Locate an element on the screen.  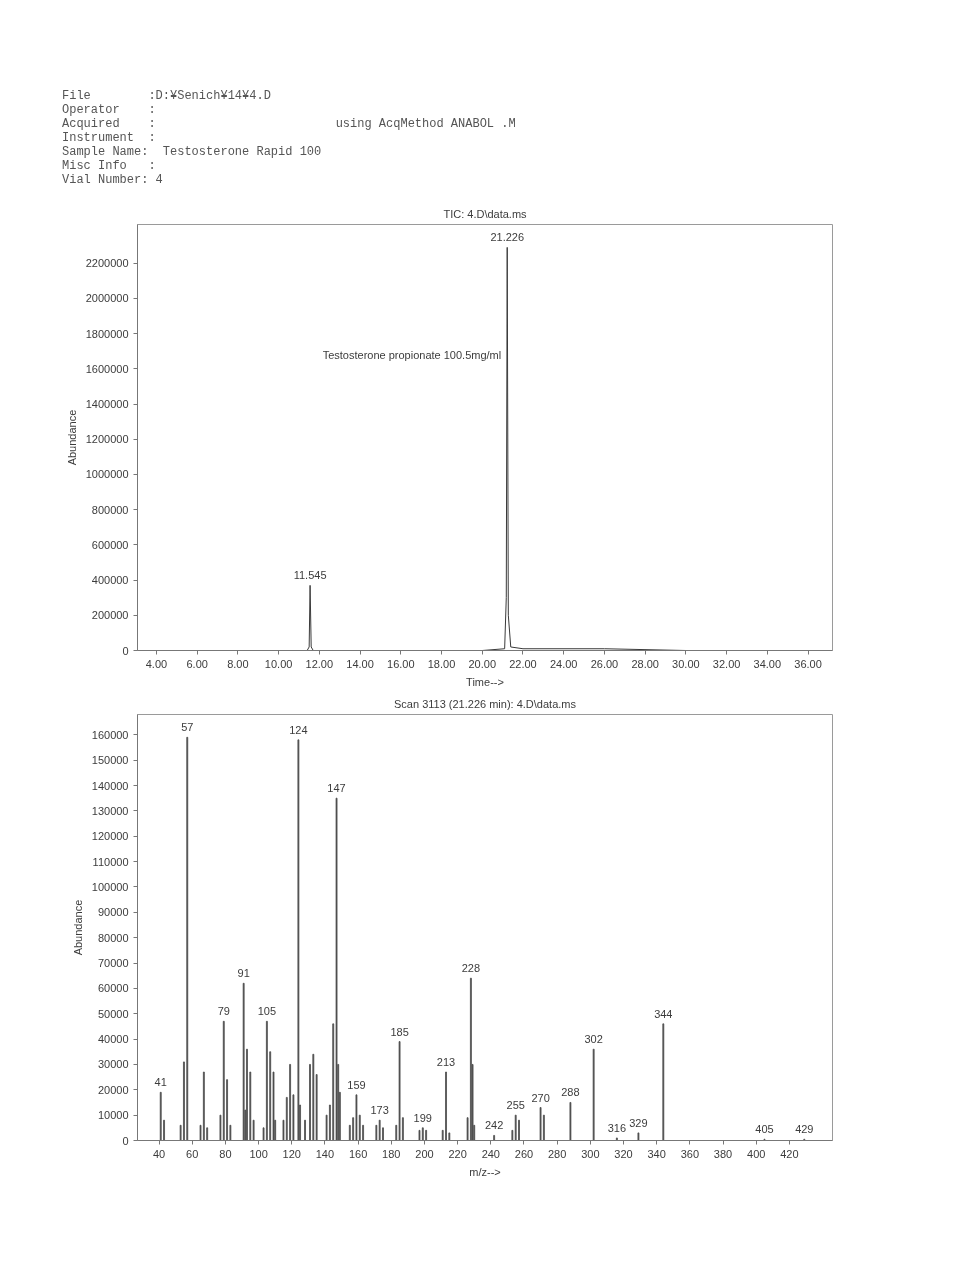
x-tick-label: 22.00 is located at coordinates (523, 663).